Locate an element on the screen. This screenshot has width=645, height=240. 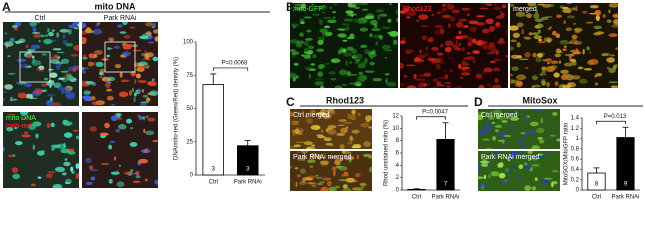
y-tick-label: 10 is located at coordinates (395, 129).